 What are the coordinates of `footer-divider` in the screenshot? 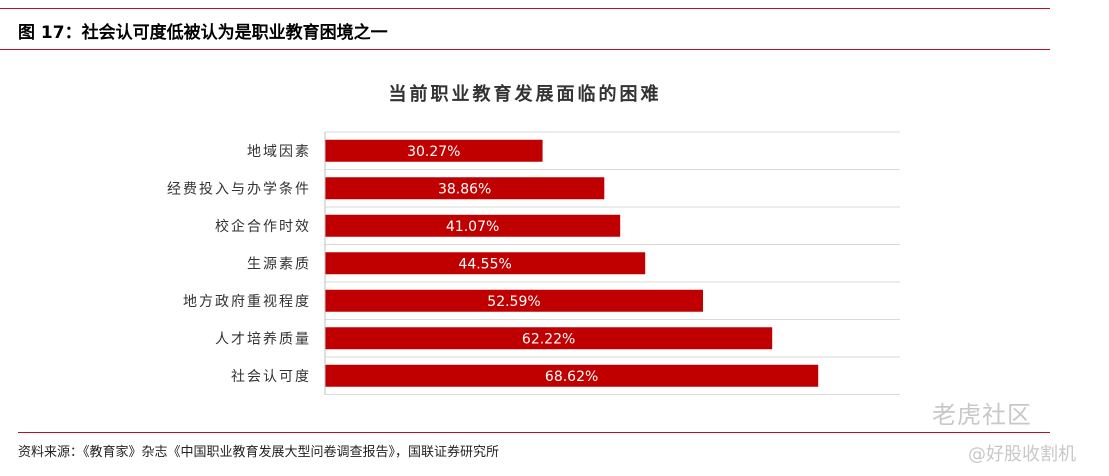 It's located at (534, 432).